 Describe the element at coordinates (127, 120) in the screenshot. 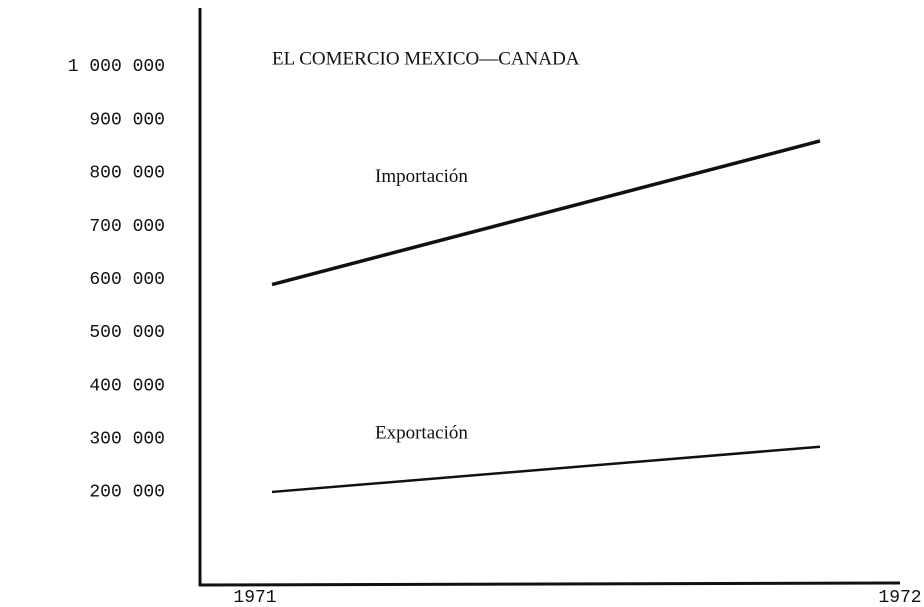

I see `y-tick-label: 900 000` at that location.